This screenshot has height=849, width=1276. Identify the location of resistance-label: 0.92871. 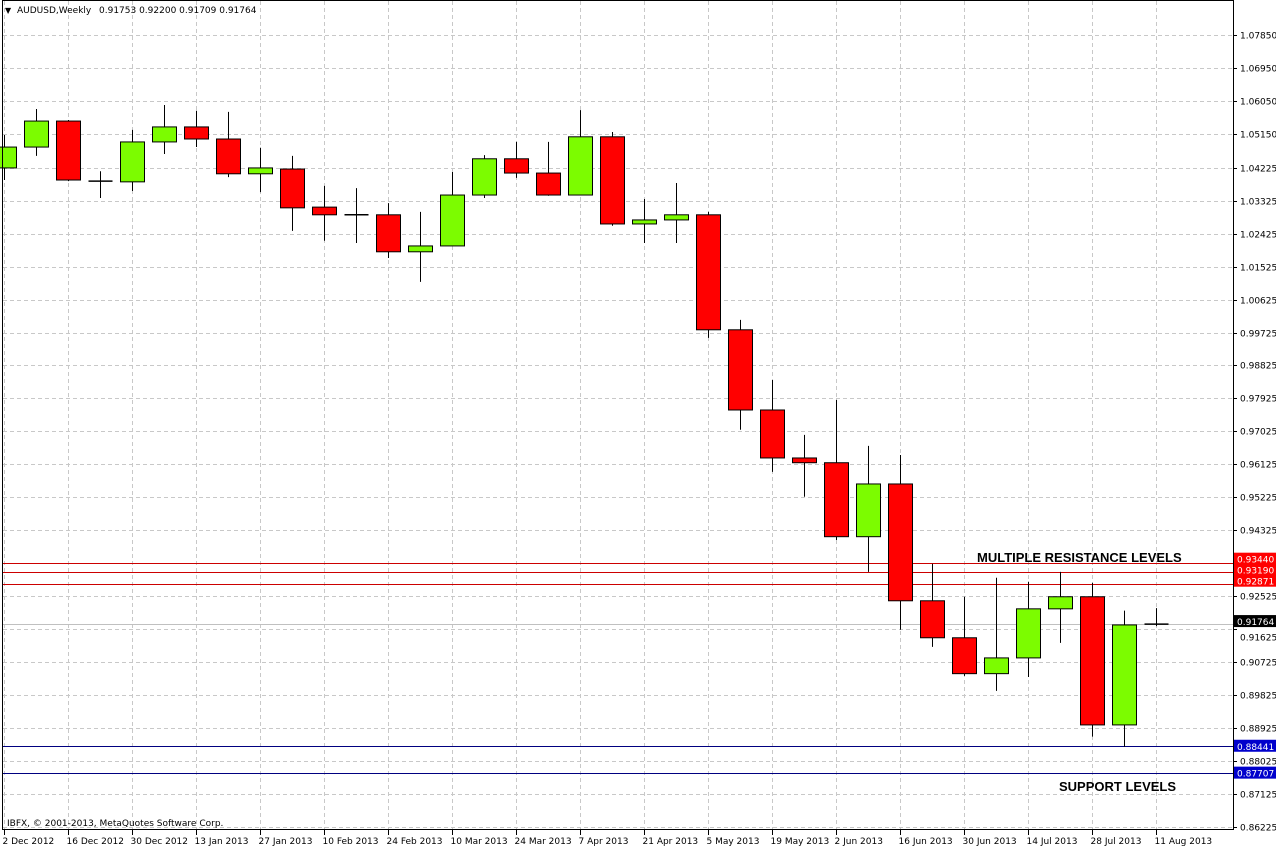
(1255, 583).